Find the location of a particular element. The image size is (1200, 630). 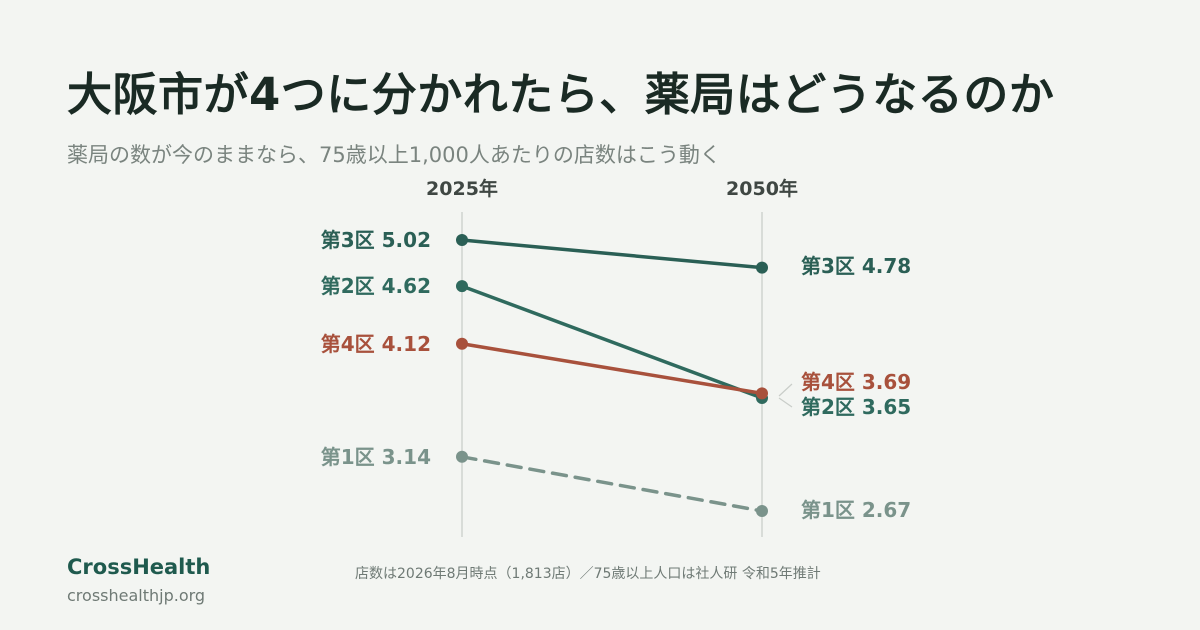

brand-url: crosshealthjp.org is located at coordinates (136, 595).